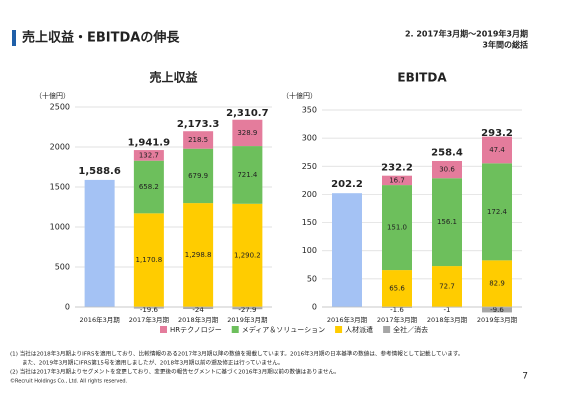 The height and width of the screenshot is (410, 563). Describe the element at coordinates (62, 267) in the screenshot. I see `y-tick-label: 500` at that location.